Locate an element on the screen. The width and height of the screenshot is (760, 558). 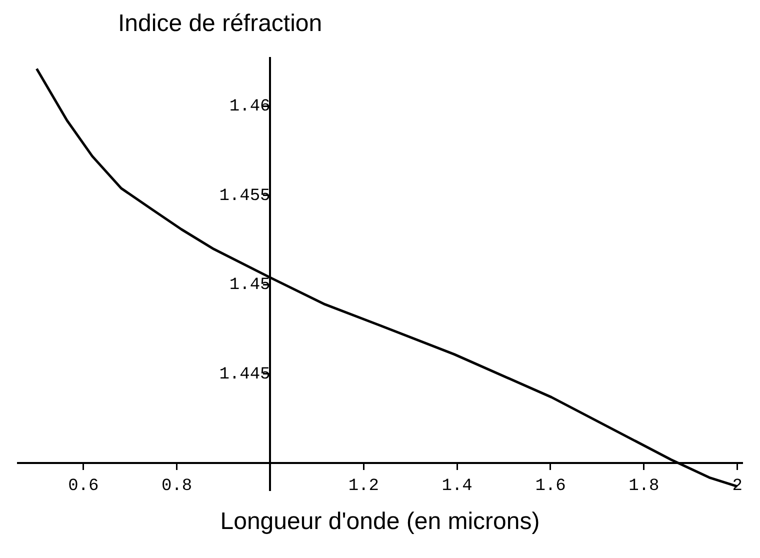
x-tick-label: 0.8 is located at coordinates (177, 486).